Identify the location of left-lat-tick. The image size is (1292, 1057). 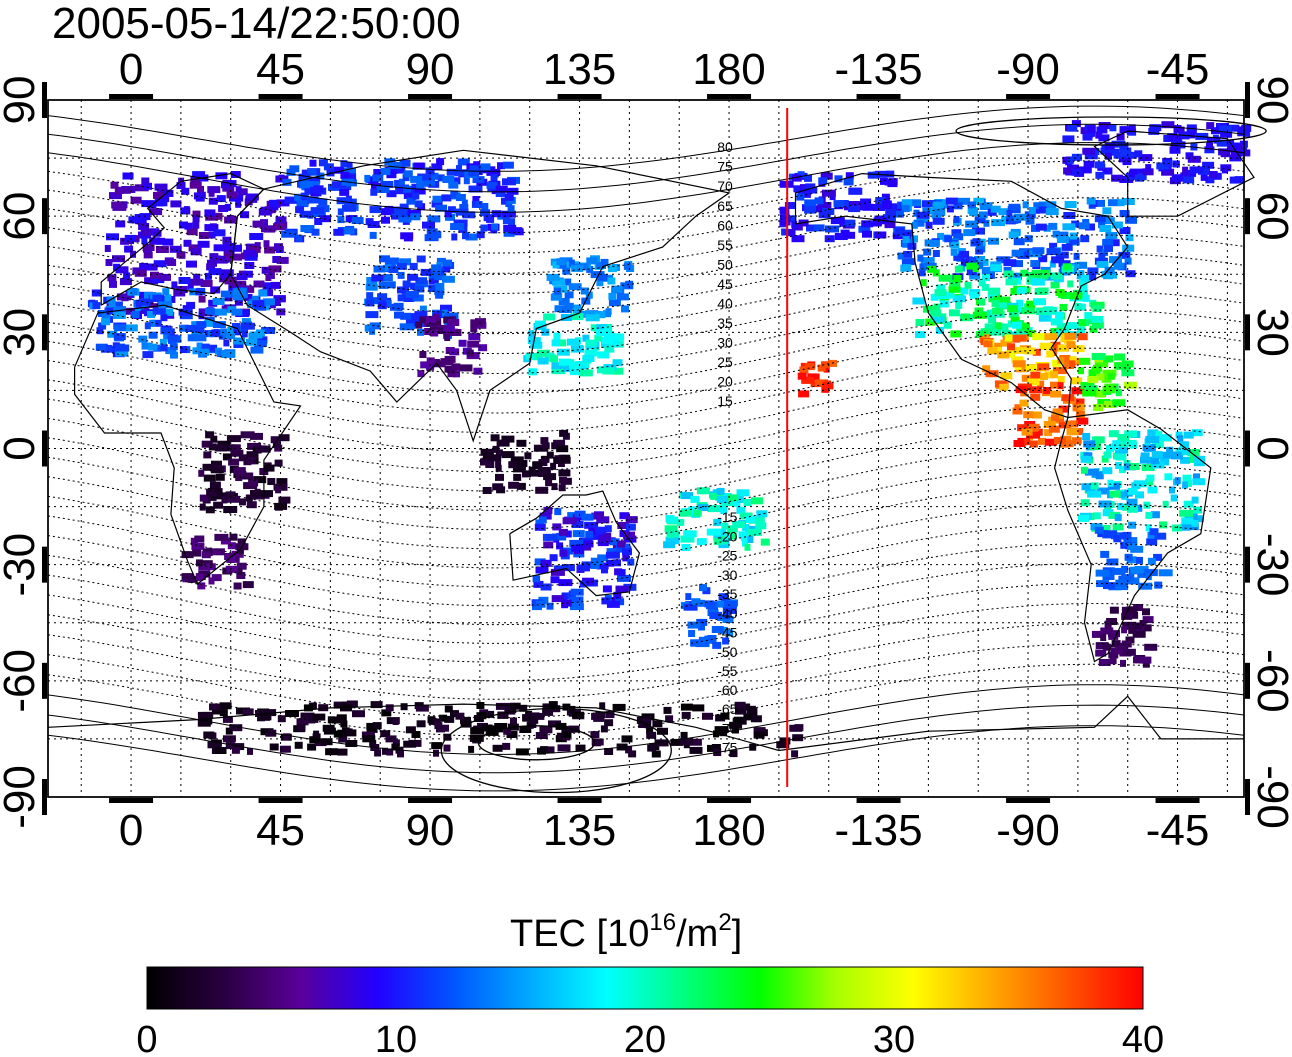
(44, 216).